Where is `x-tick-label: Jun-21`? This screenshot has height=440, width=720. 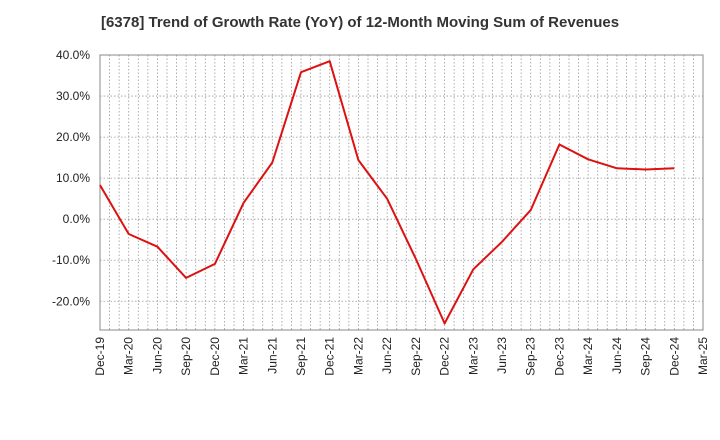
x-tick-label: Jun-21 is located at coordinates (272, 355).